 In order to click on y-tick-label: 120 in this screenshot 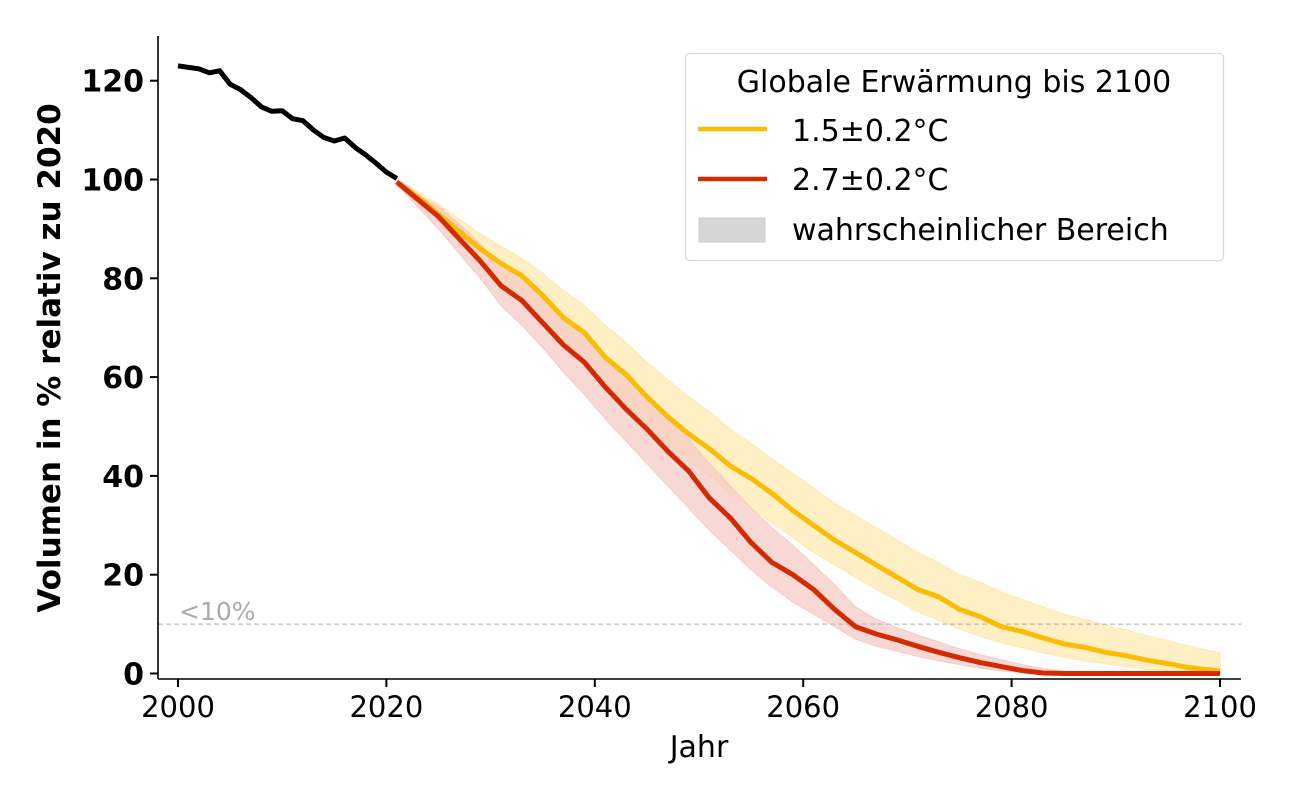, I will do `click(112, 82)`.